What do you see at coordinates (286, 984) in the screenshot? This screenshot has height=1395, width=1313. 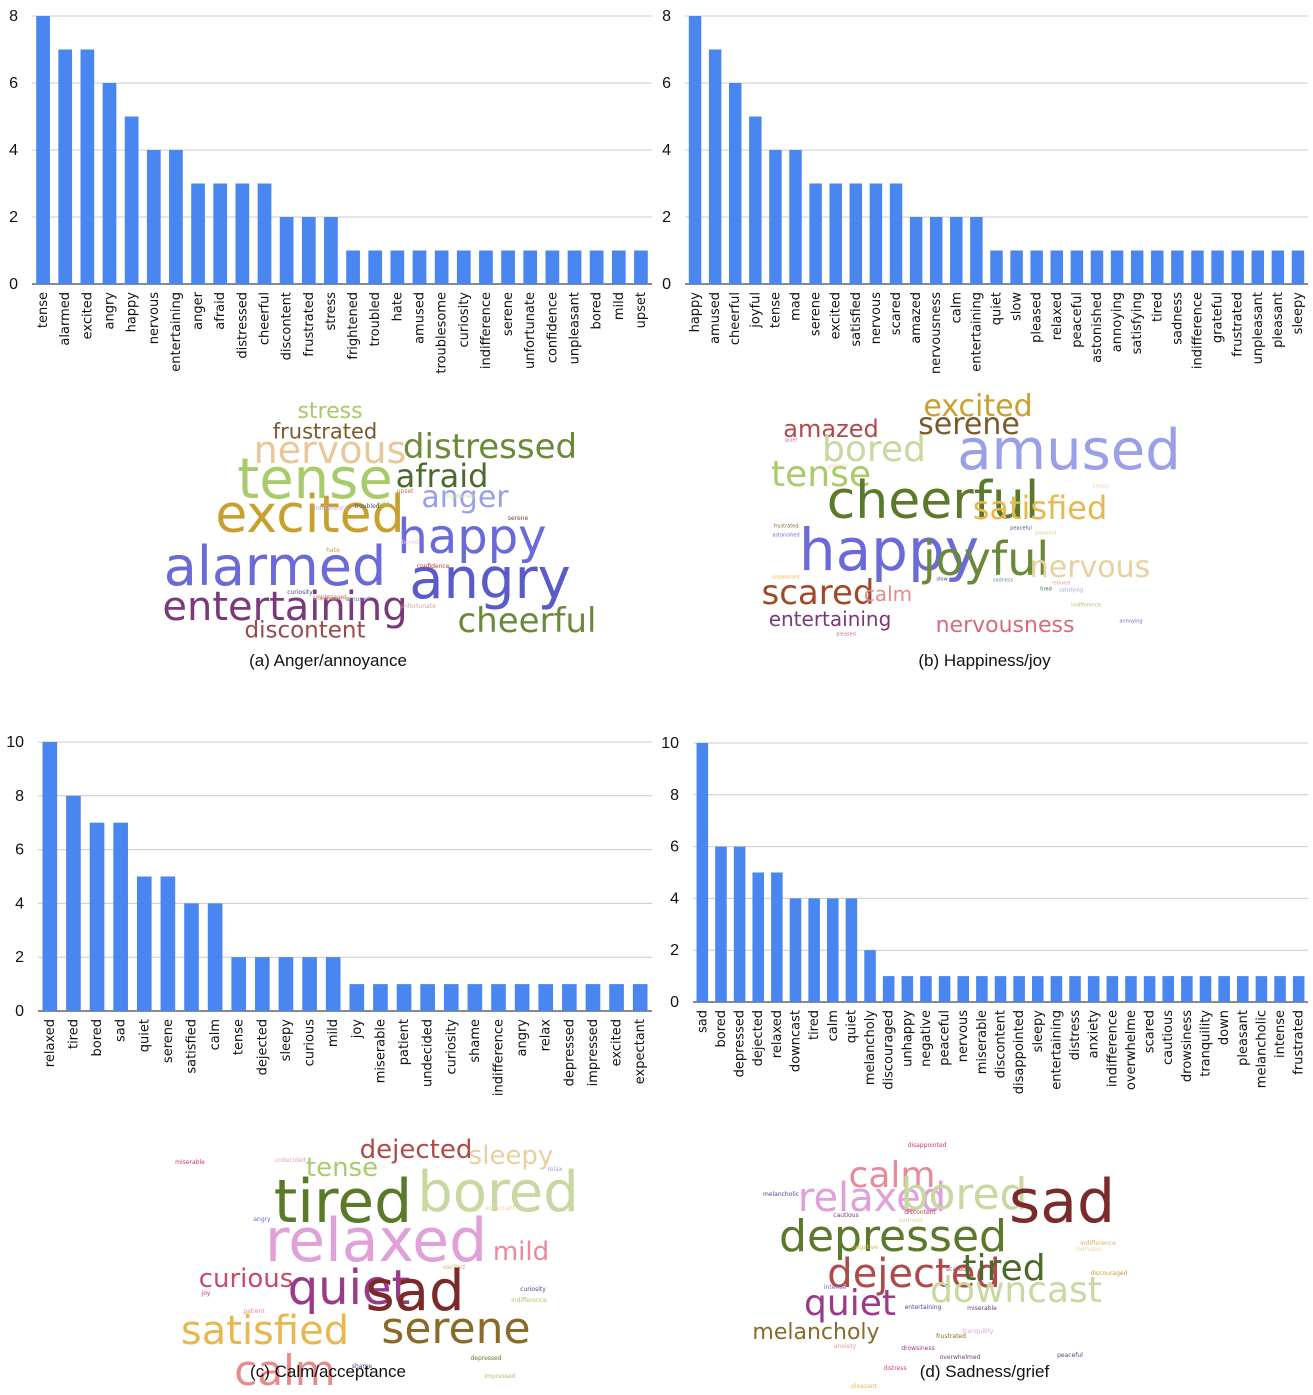 I see `bar-sleepy` at bounding box center [286, 984].